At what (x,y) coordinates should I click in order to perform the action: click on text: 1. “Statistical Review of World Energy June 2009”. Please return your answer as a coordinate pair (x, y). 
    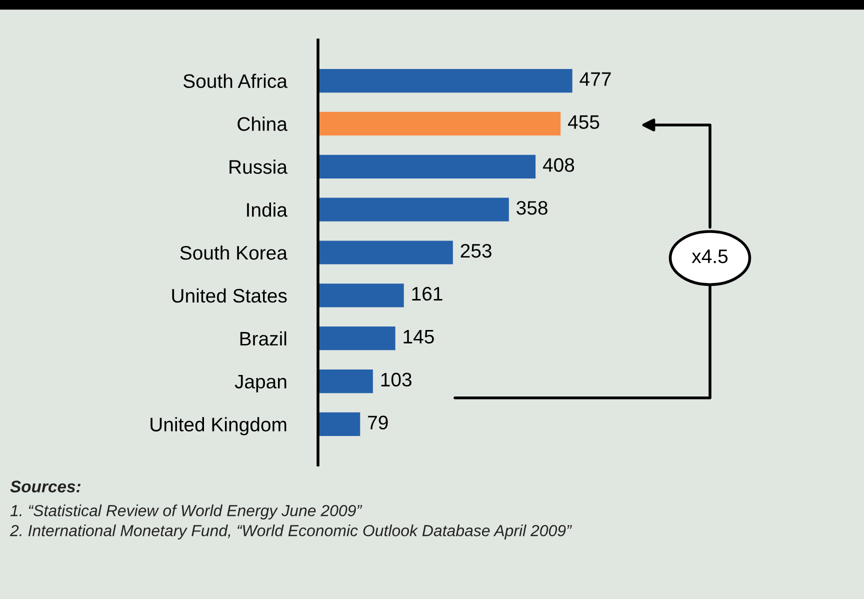
    Looking at the image, I should click on (186, 512).